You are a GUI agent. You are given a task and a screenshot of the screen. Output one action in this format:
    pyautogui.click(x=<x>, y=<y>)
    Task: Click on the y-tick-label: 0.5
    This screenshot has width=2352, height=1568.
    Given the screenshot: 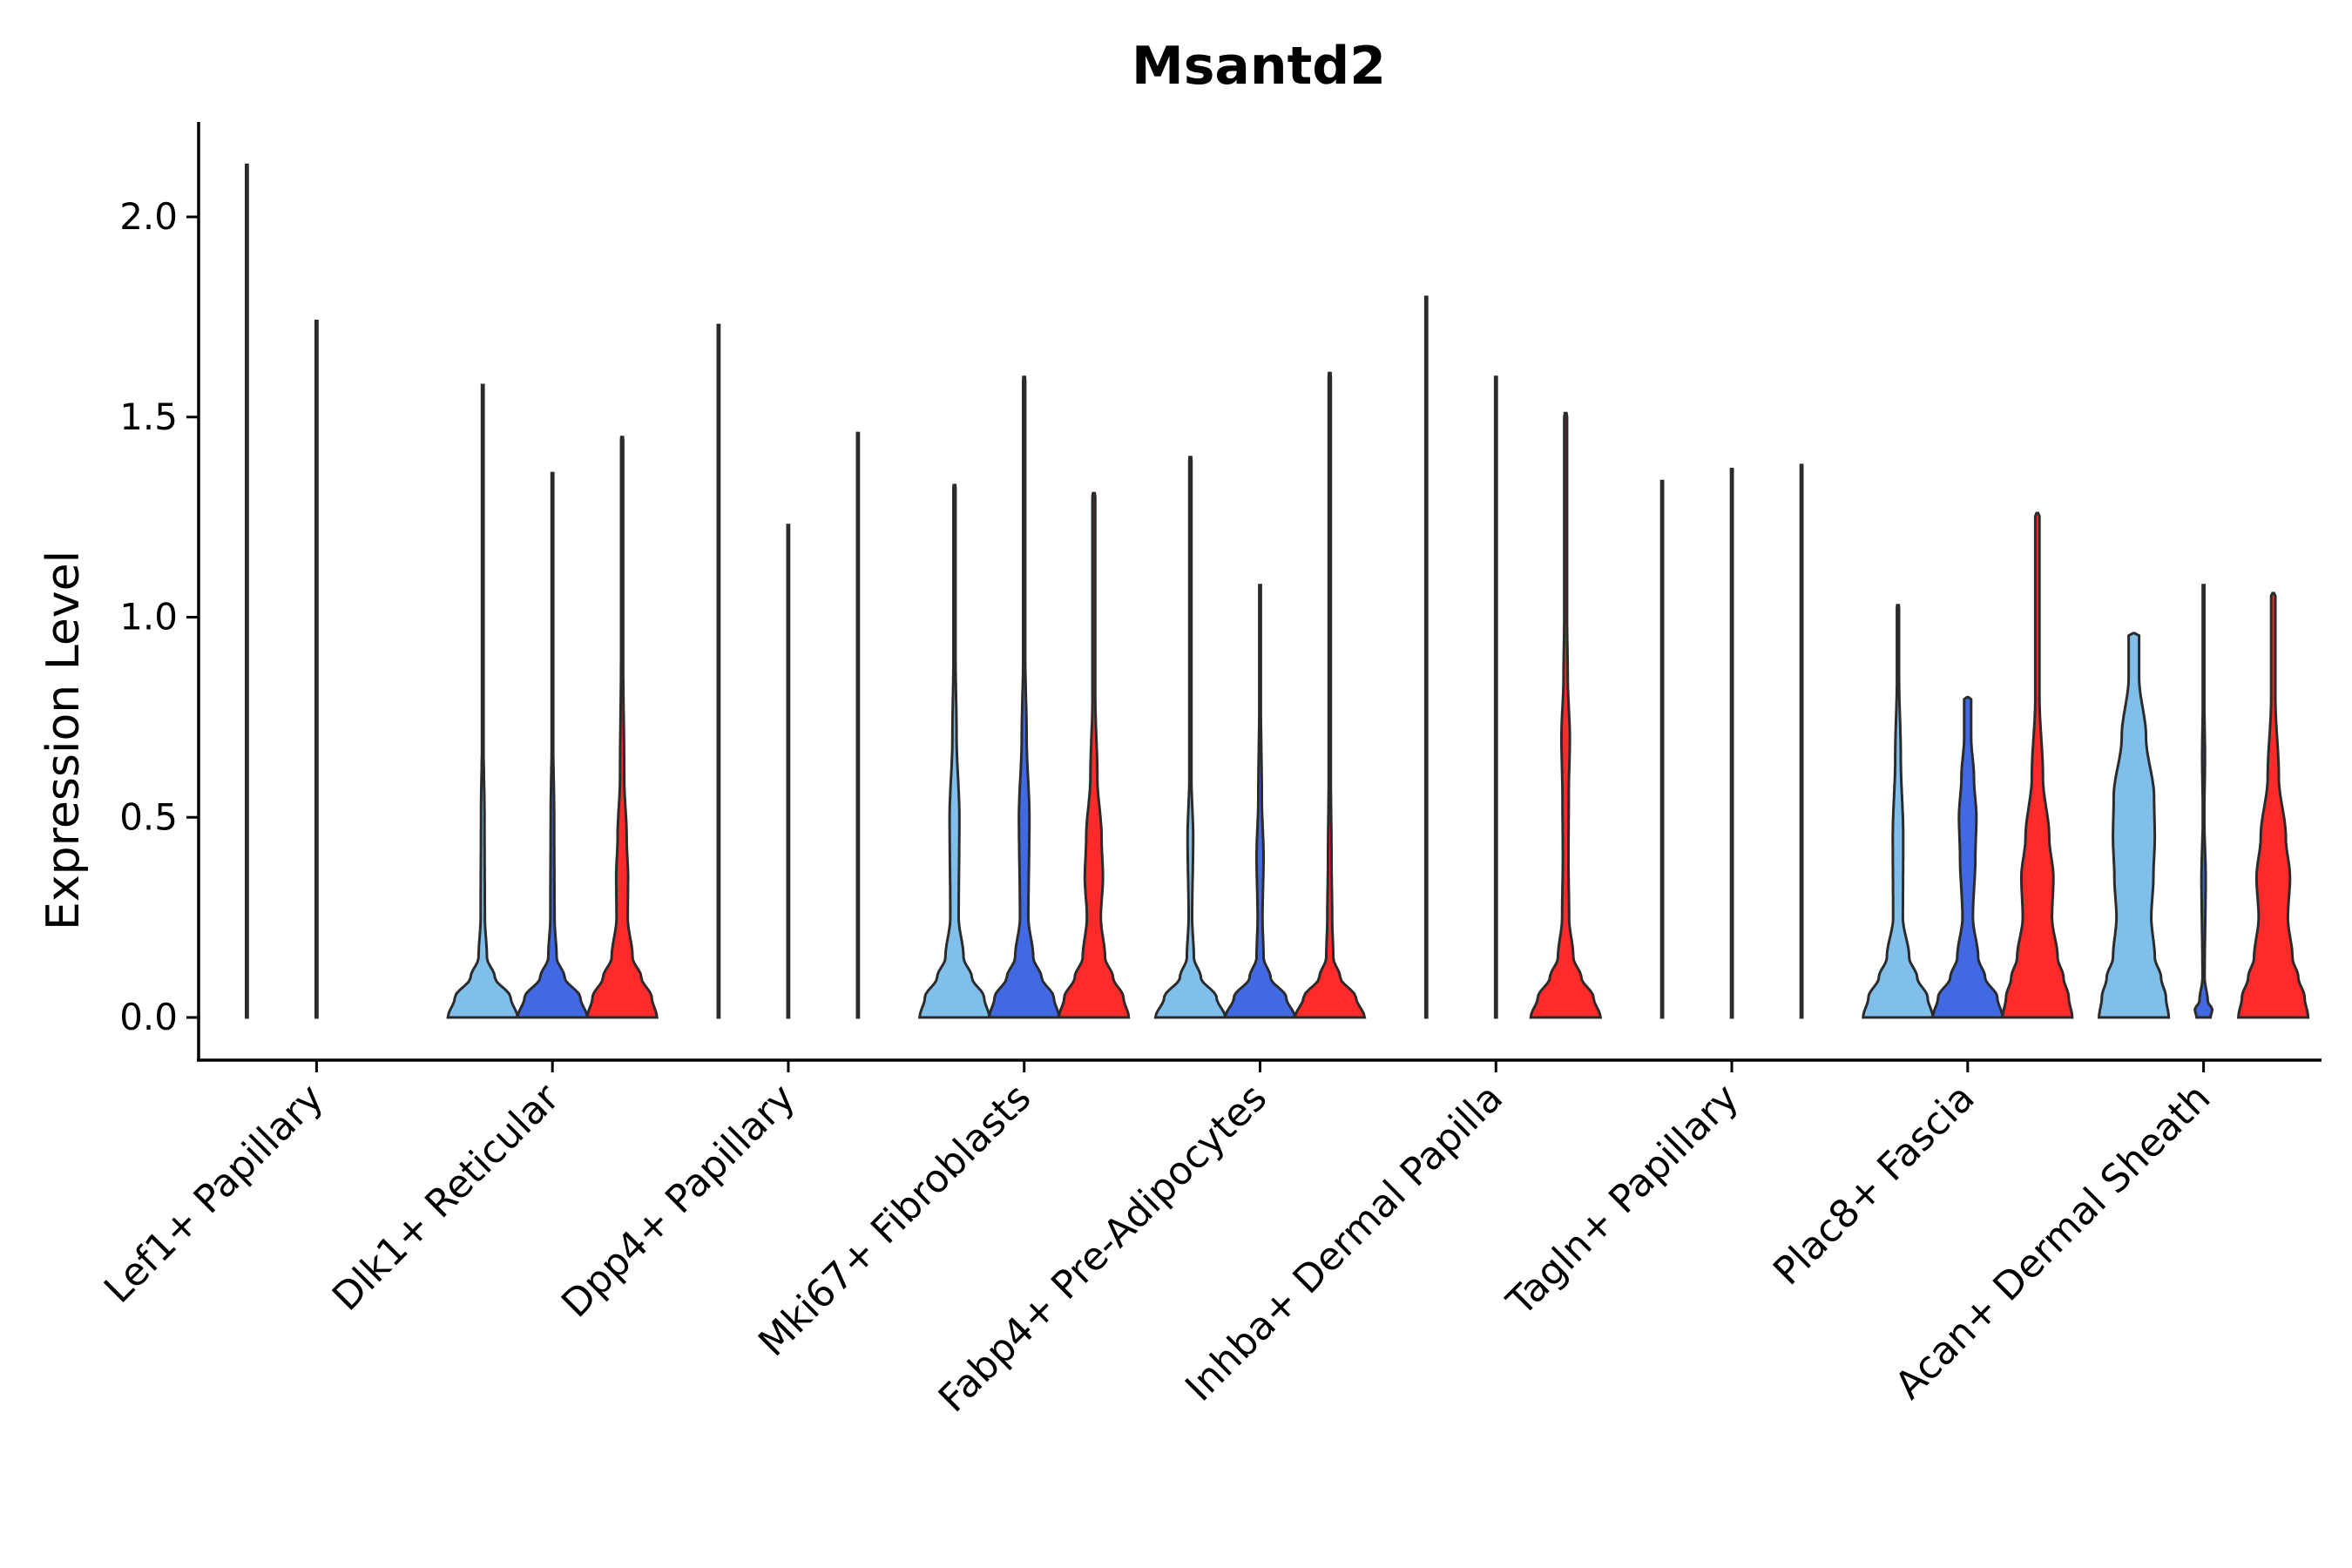 What is the action you would take?
    pyautogui.click(x=148, y=816)
    